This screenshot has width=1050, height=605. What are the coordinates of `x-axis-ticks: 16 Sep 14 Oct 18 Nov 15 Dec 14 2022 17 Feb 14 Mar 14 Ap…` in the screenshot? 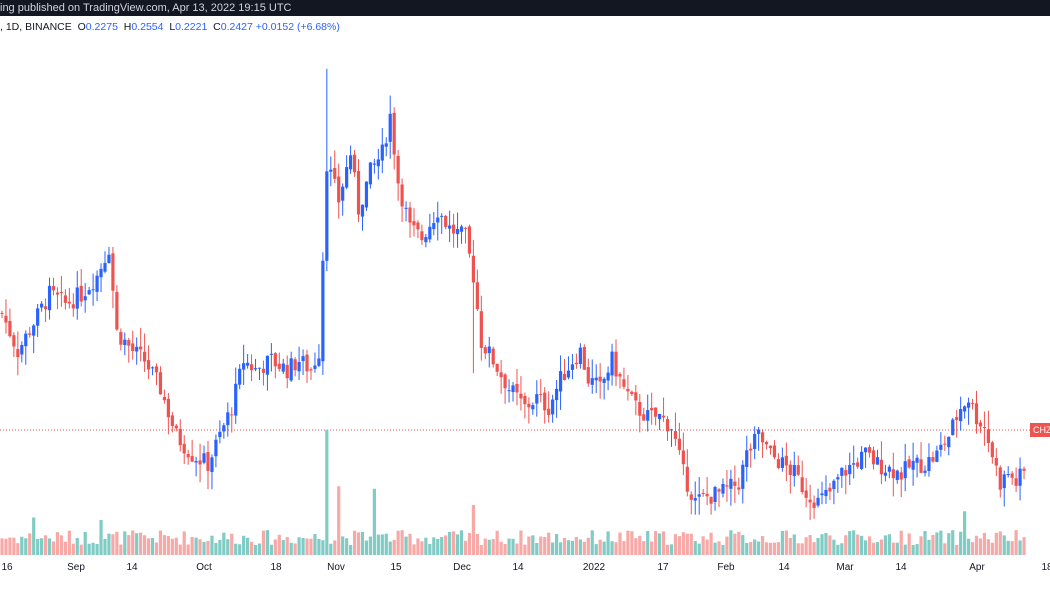 It's located at (525, 567).